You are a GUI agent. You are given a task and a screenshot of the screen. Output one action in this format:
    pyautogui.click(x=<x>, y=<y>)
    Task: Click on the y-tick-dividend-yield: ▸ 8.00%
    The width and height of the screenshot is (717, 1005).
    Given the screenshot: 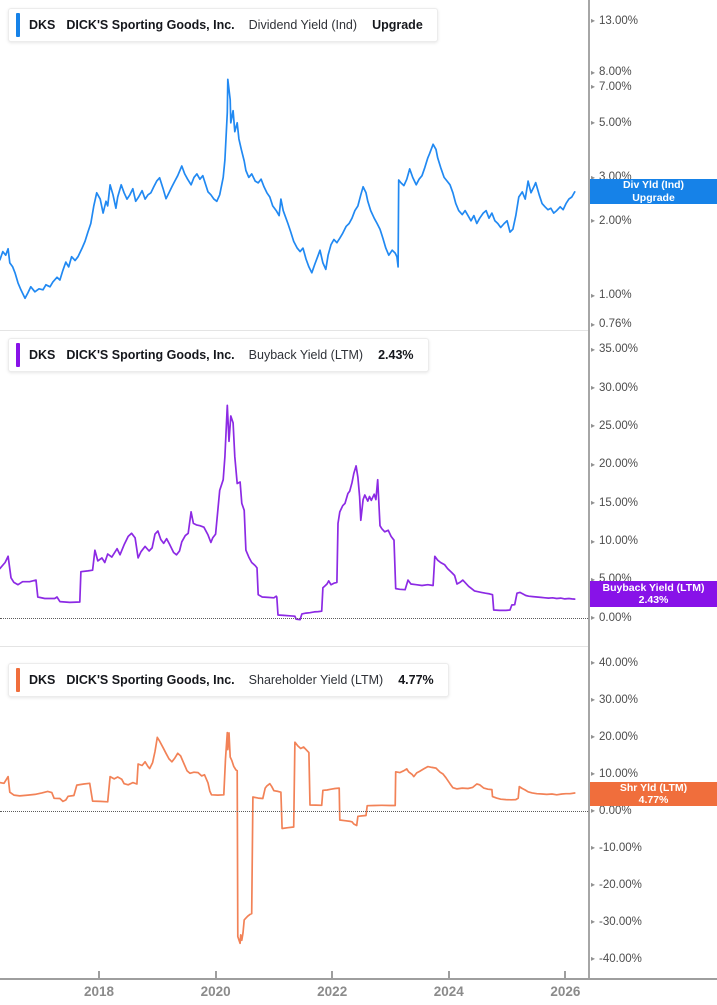 What is the action you would take?
    pyautogui.click(x=611, y=72)
    